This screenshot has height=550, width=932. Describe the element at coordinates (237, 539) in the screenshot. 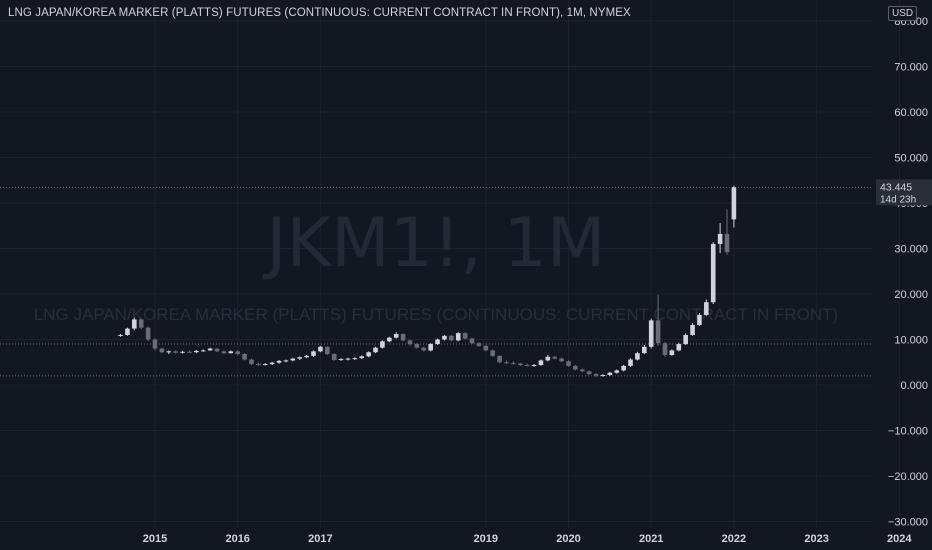

I see `x-tick-label: 2016` at that location.